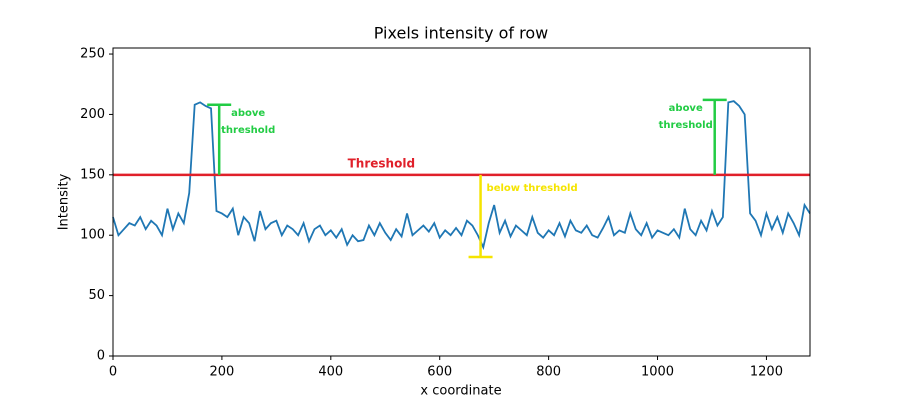 The image size is (900, 400). Describe the element at coordinates (548, 372) in the screenshot. I see `x-tick-label: 800` at that location.